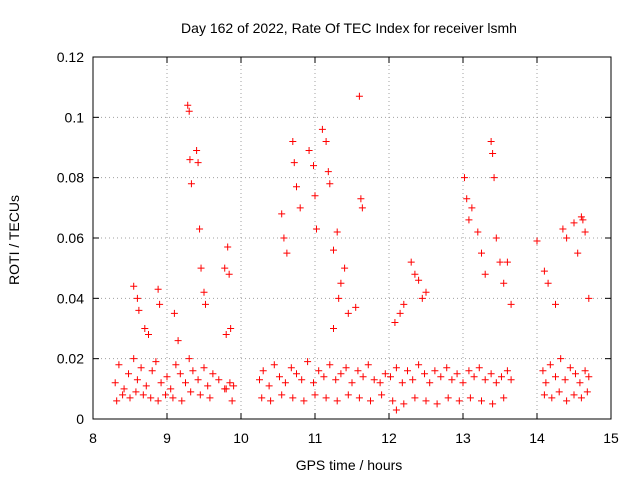 The height and width of the screenshot is (480, 640). What do you see at coordinates (349, 465) in the screenshot?
I see `x-axis-label: GPS time / hours` at bounding box center [349, 465].